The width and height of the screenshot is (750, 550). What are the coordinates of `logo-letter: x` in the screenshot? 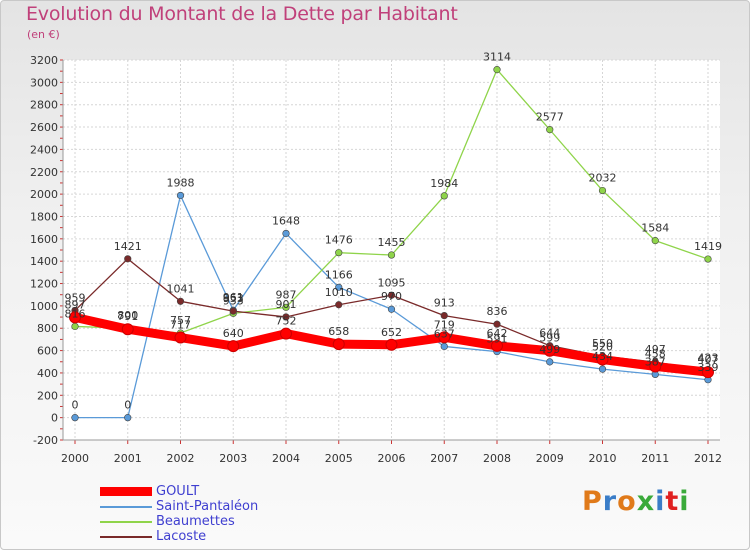 It's located at (646, 501).